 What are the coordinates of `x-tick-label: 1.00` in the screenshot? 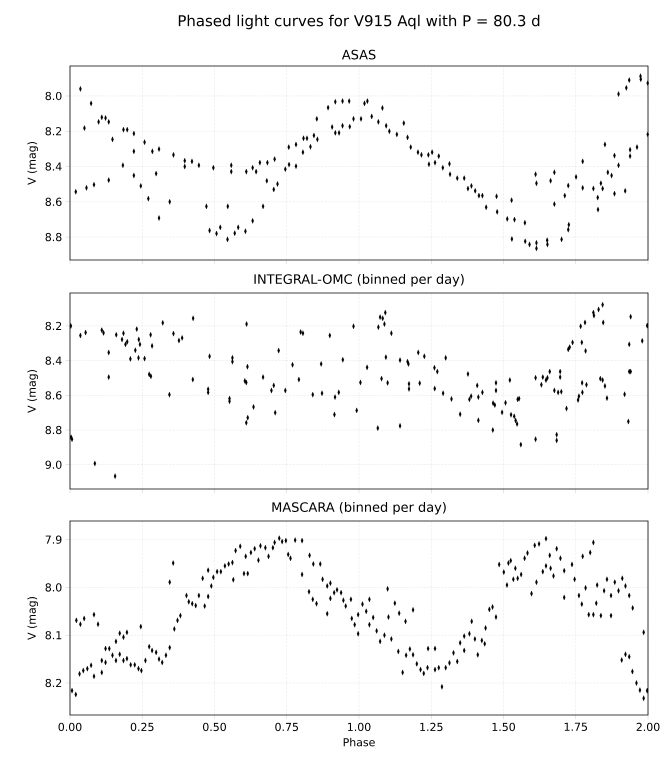 It's located at (359, 727).